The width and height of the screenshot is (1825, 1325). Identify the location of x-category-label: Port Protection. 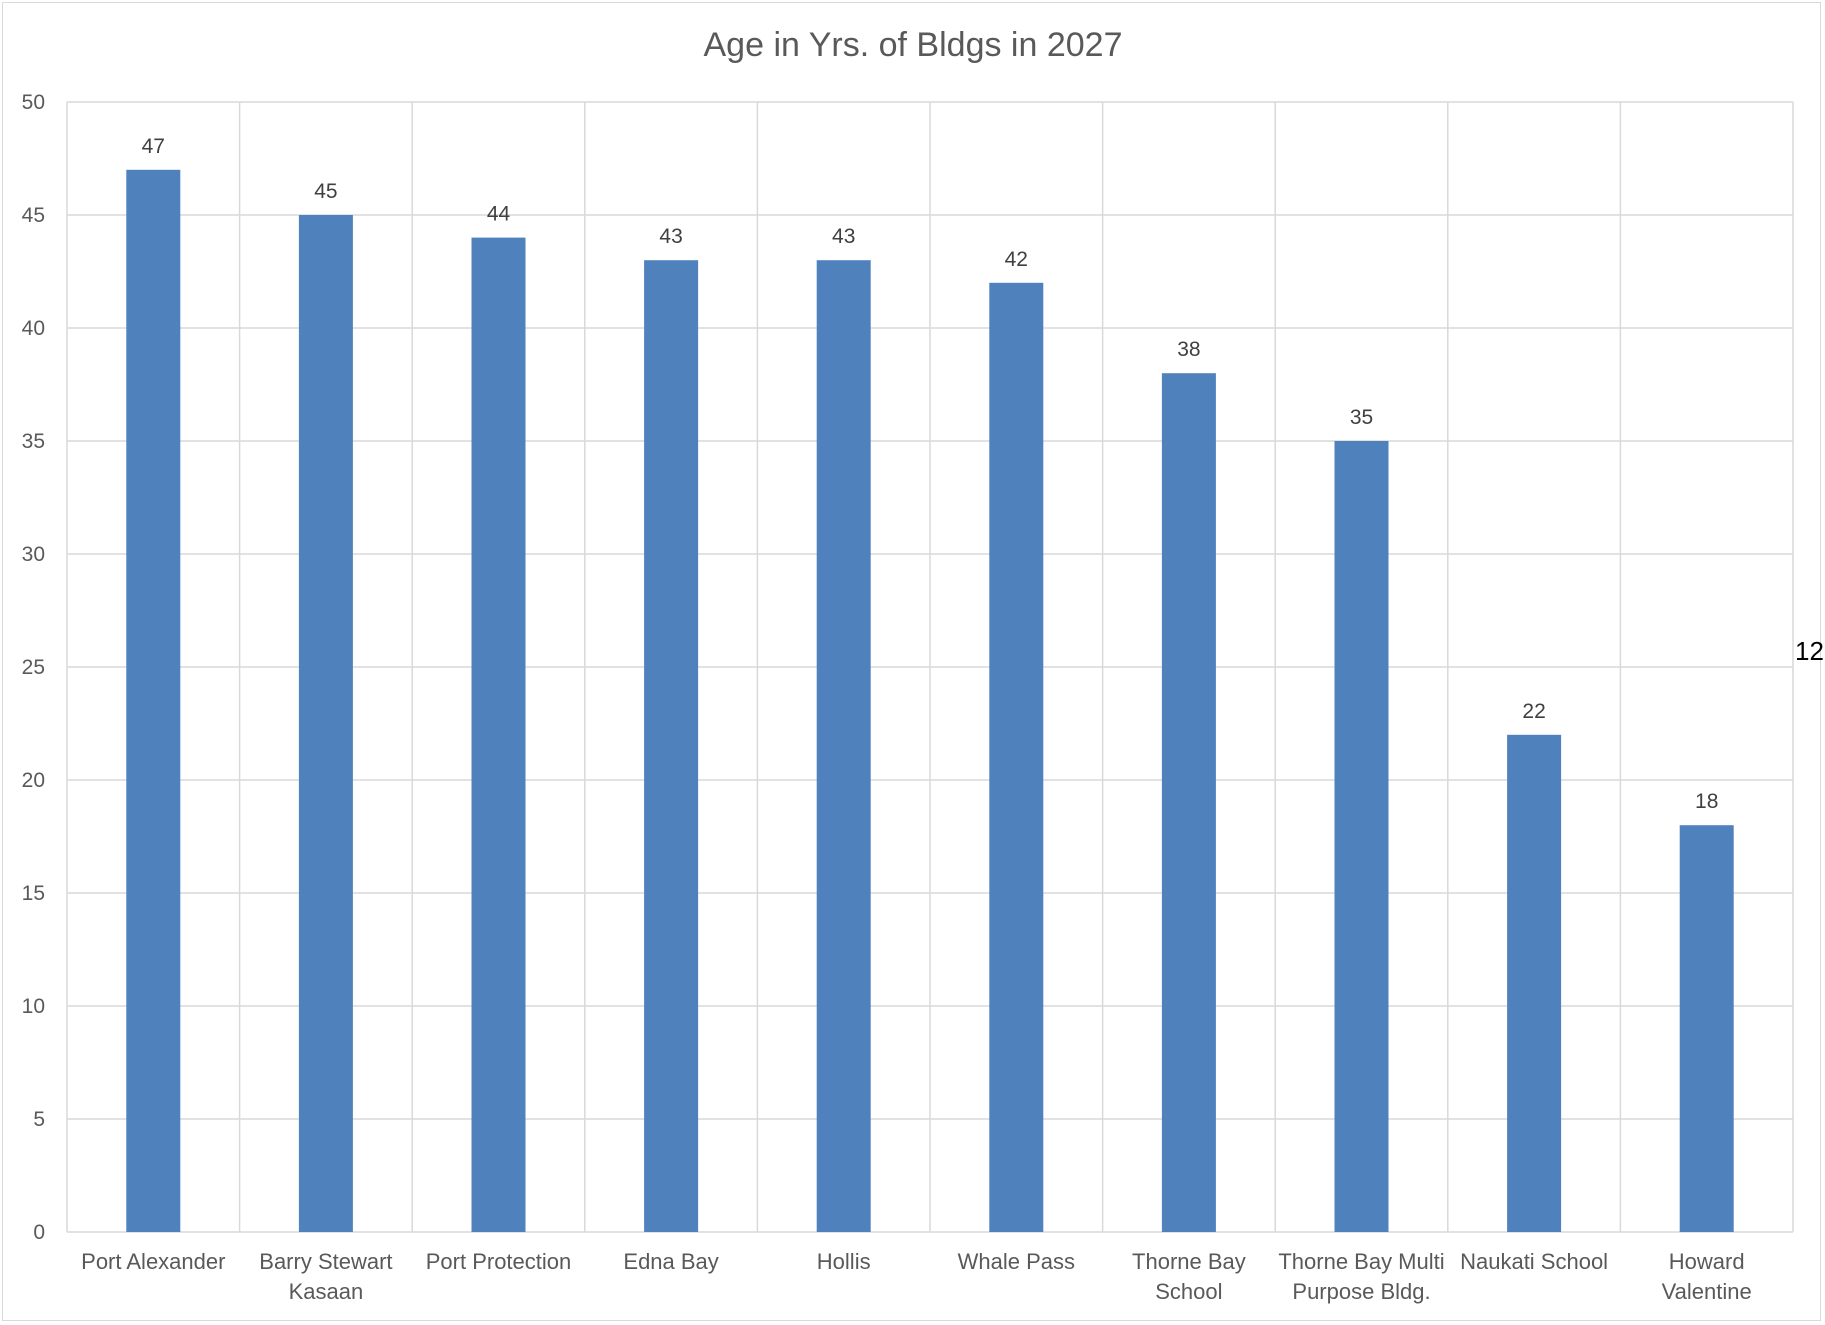
(499, 1261).